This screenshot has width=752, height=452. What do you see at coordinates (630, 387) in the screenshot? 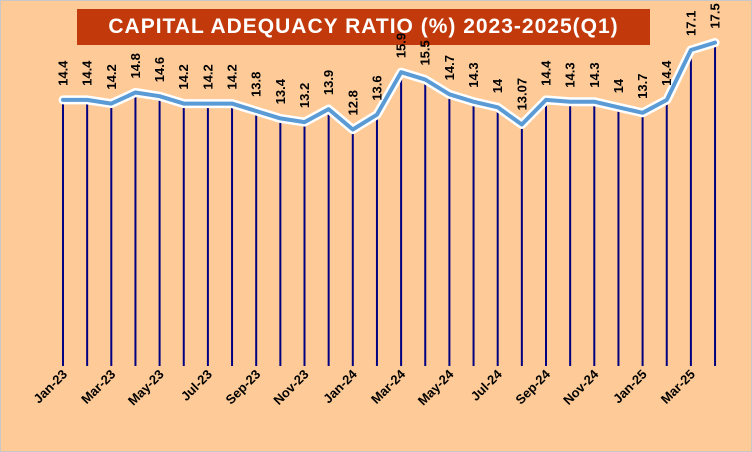
I see `x-tick-label: Jan-25` at bounding box center [630, 387].